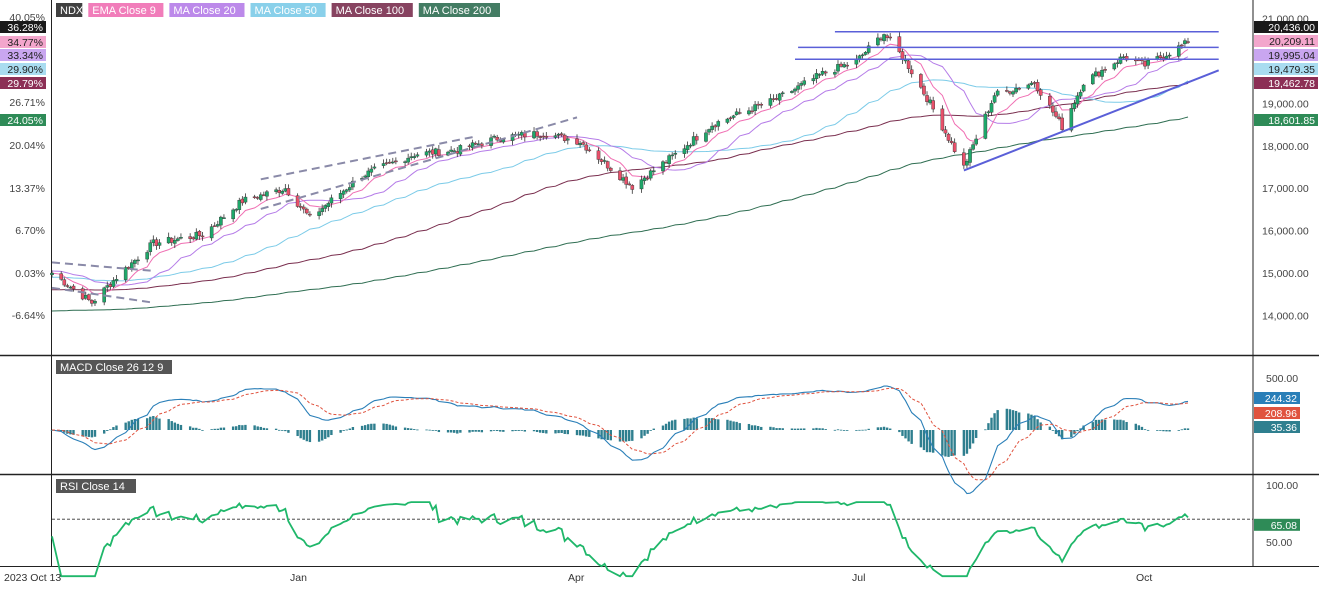 This screenshot has width=1319, height=589. I want to click on legend-item-label: MA Close 50, so click(286, 11).